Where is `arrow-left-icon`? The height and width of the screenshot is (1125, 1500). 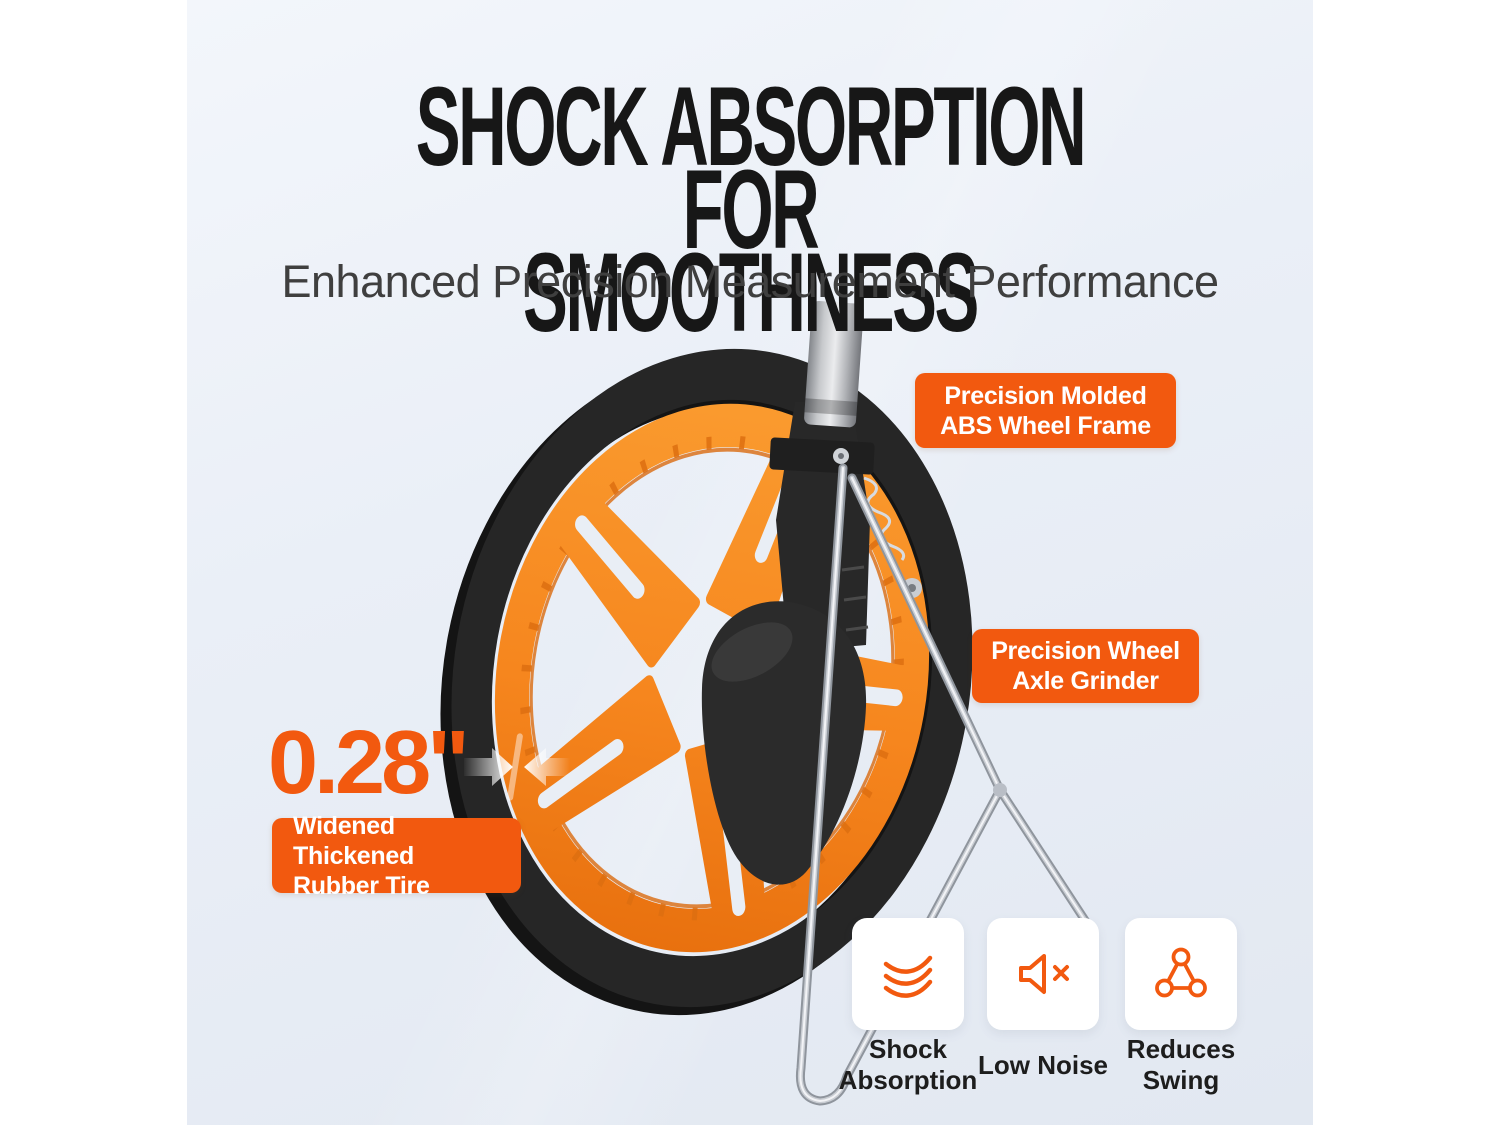
arrow-left-icon is located at coordinates (547, 767).